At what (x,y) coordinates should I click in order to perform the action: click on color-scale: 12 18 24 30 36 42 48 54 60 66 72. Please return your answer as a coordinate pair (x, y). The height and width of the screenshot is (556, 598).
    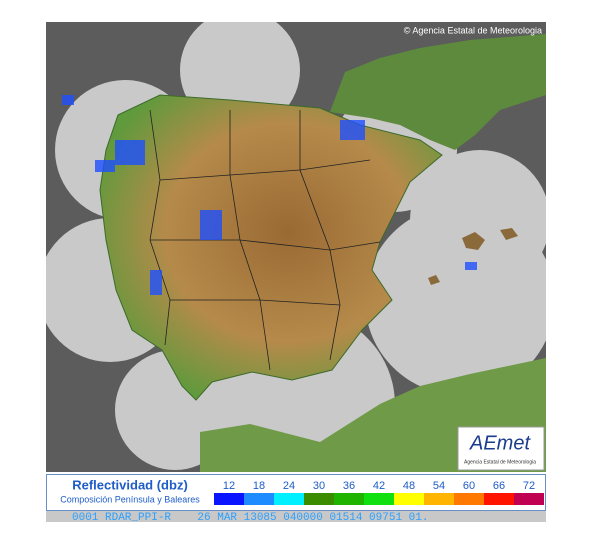
    Looking at the image, I should click on (379, 492).